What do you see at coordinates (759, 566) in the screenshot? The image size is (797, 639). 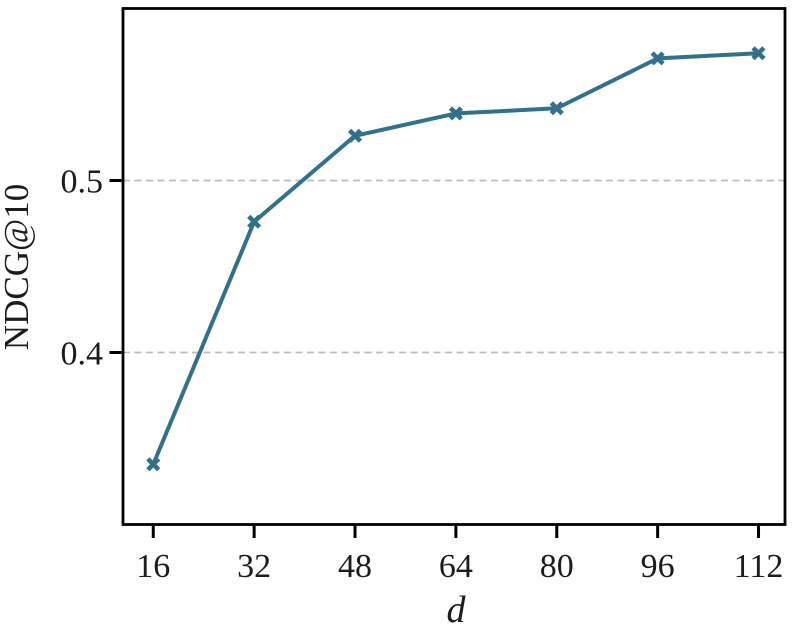 I see `x-tick-label: 112` at bounding box center [759, 566].